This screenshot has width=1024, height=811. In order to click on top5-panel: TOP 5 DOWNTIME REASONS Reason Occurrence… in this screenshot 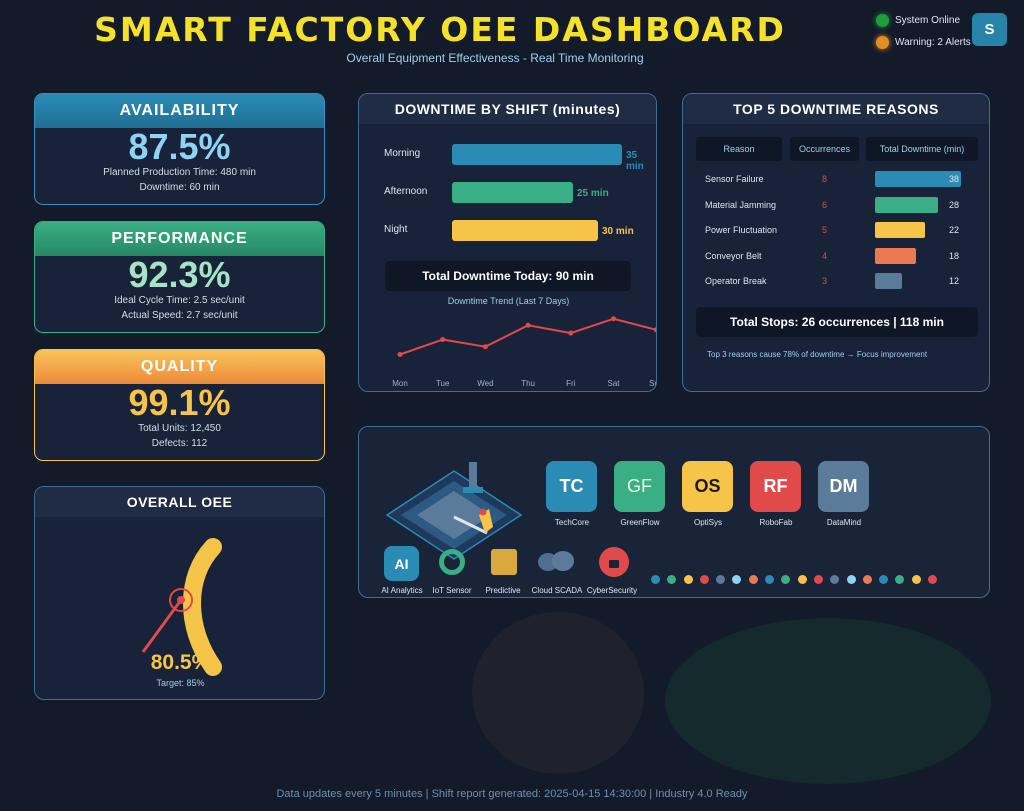, I will do `click(836, 242)`.